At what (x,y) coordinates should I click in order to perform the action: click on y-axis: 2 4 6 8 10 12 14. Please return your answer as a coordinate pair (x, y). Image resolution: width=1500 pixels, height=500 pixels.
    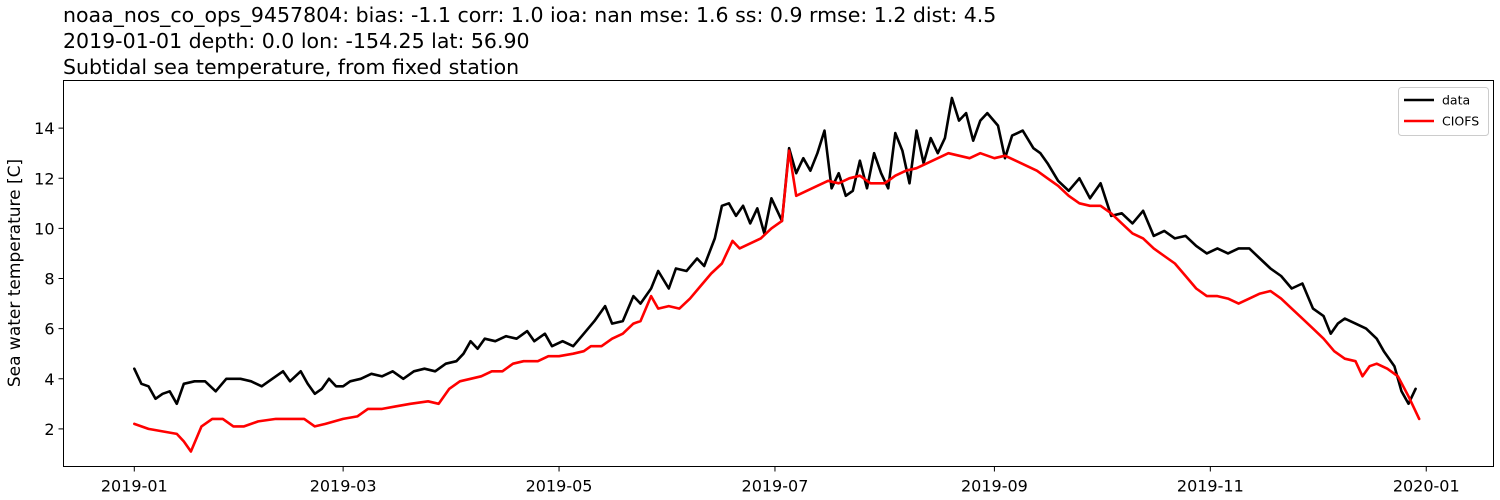
    Looking at the image, I should click on (49, 279).